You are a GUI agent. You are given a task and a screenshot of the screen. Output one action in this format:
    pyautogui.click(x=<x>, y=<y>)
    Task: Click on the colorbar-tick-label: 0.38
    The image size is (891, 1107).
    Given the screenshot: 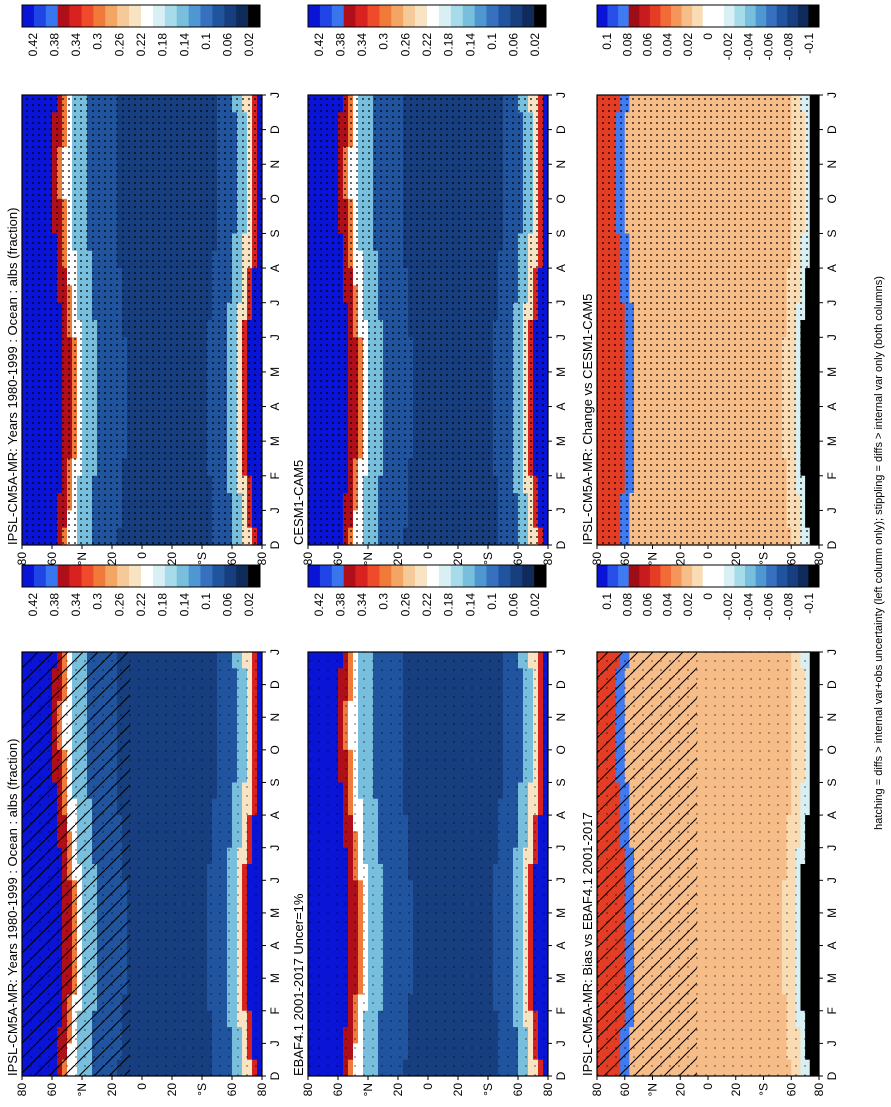 What is the action you would take?
    pyautogui.click(x=54, y=605)
    